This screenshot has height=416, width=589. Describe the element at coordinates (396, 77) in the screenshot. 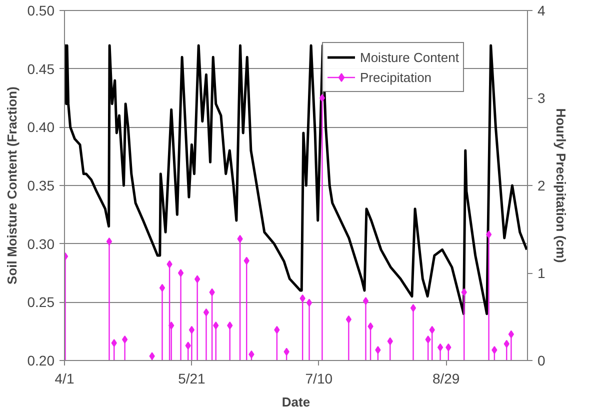

I see `legend-label: Precipitation` at that location.